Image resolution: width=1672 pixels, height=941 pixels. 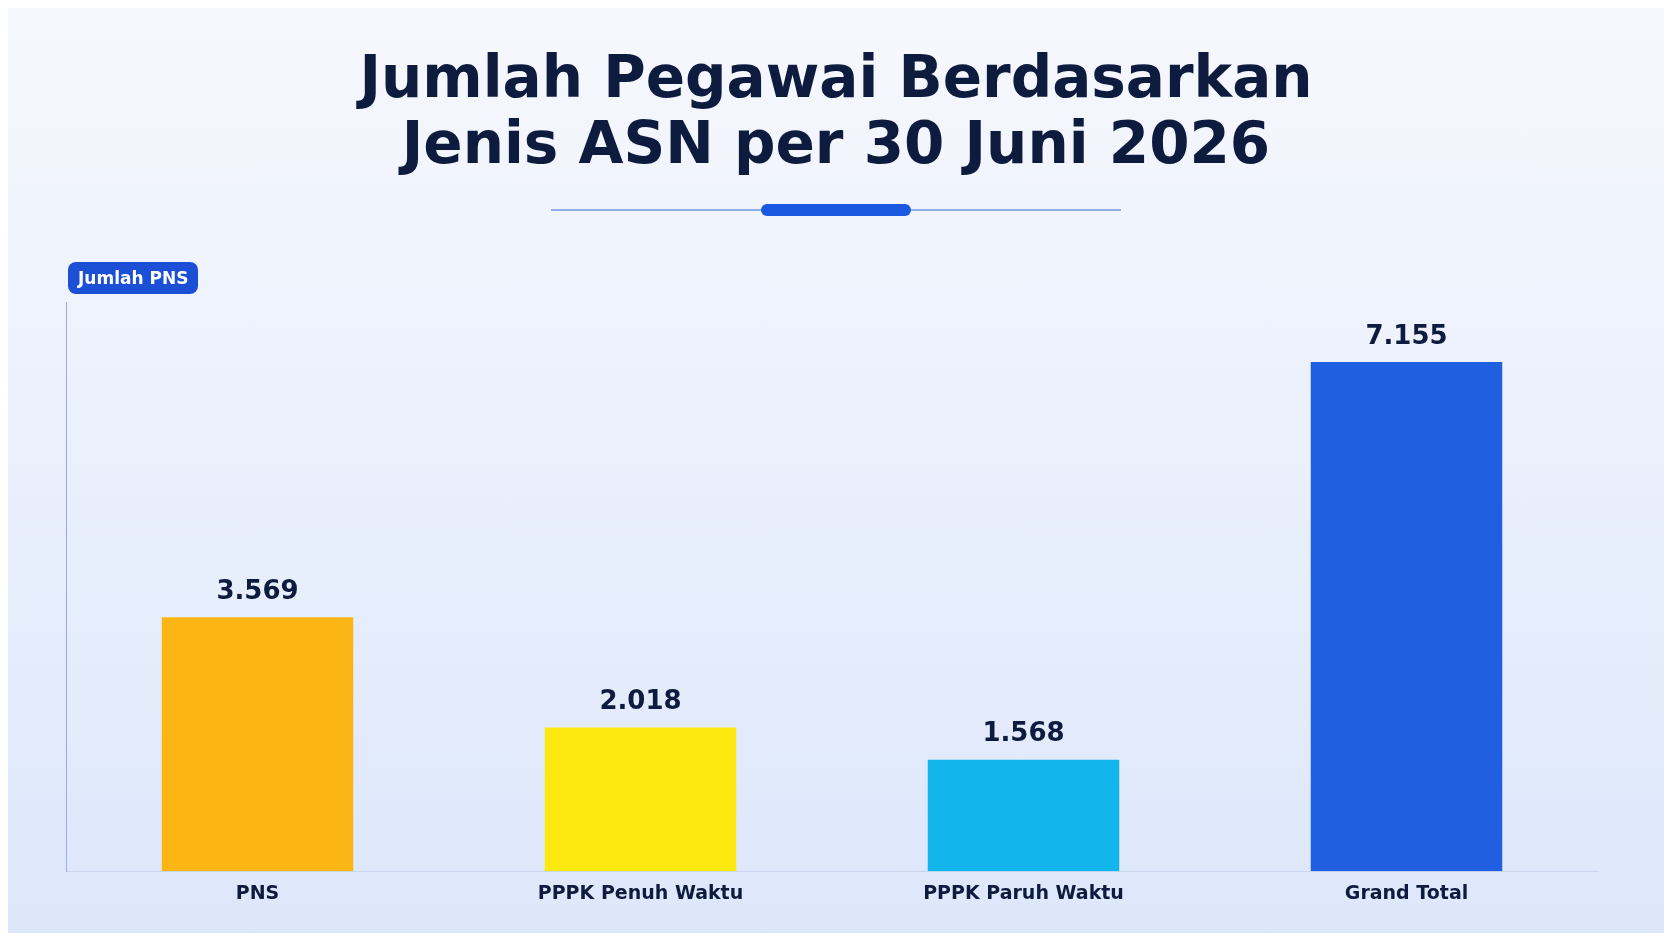 I want to click on x-tick-label: Grand Total, so click(x=1406, y=891).